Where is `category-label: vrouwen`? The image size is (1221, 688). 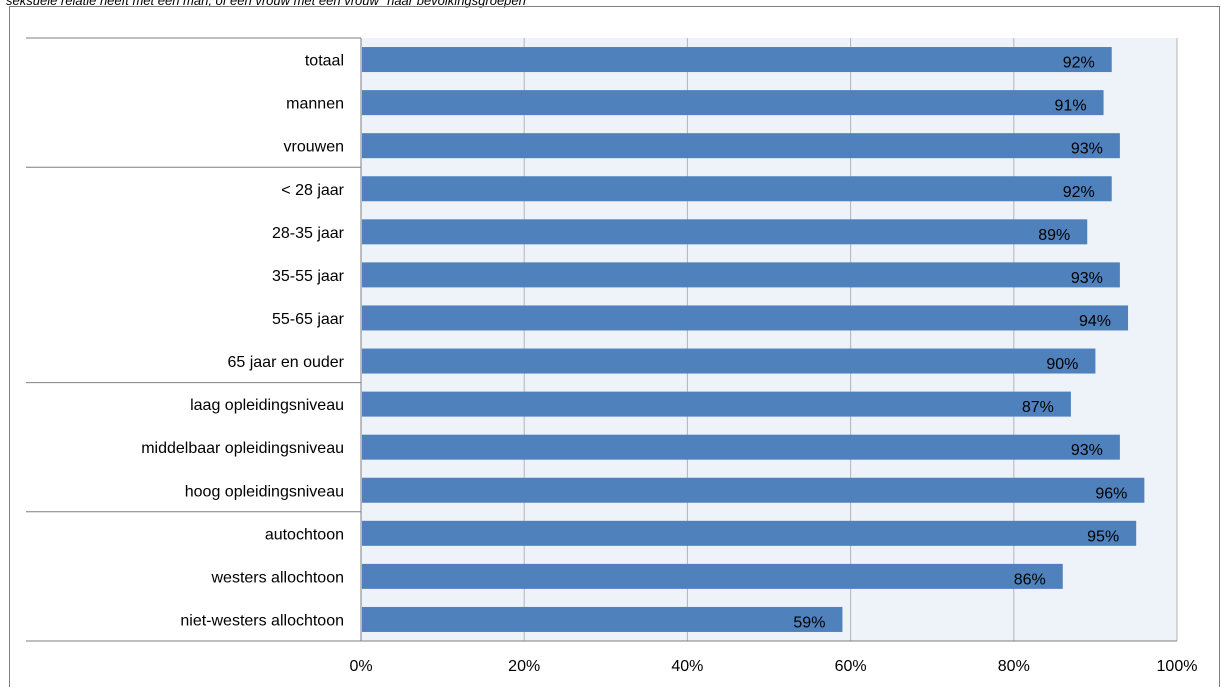
category-label: vrouwen is located at coordinates (314, 147).